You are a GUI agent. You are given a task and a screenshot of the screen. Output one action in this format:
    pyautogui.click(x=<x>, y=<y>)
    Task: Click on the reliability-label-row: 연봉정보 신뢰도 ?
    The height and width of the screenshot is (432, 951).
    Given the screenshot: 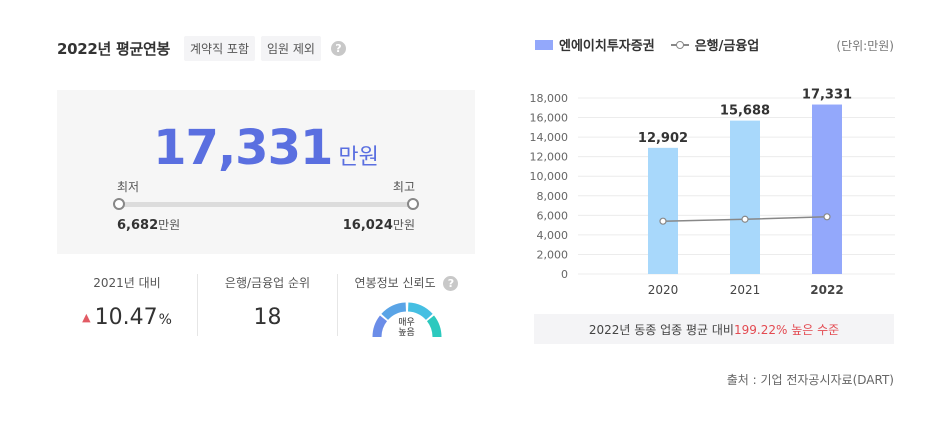 What is the action you would take?
    pyautogui.click(x=406, y=282)
    